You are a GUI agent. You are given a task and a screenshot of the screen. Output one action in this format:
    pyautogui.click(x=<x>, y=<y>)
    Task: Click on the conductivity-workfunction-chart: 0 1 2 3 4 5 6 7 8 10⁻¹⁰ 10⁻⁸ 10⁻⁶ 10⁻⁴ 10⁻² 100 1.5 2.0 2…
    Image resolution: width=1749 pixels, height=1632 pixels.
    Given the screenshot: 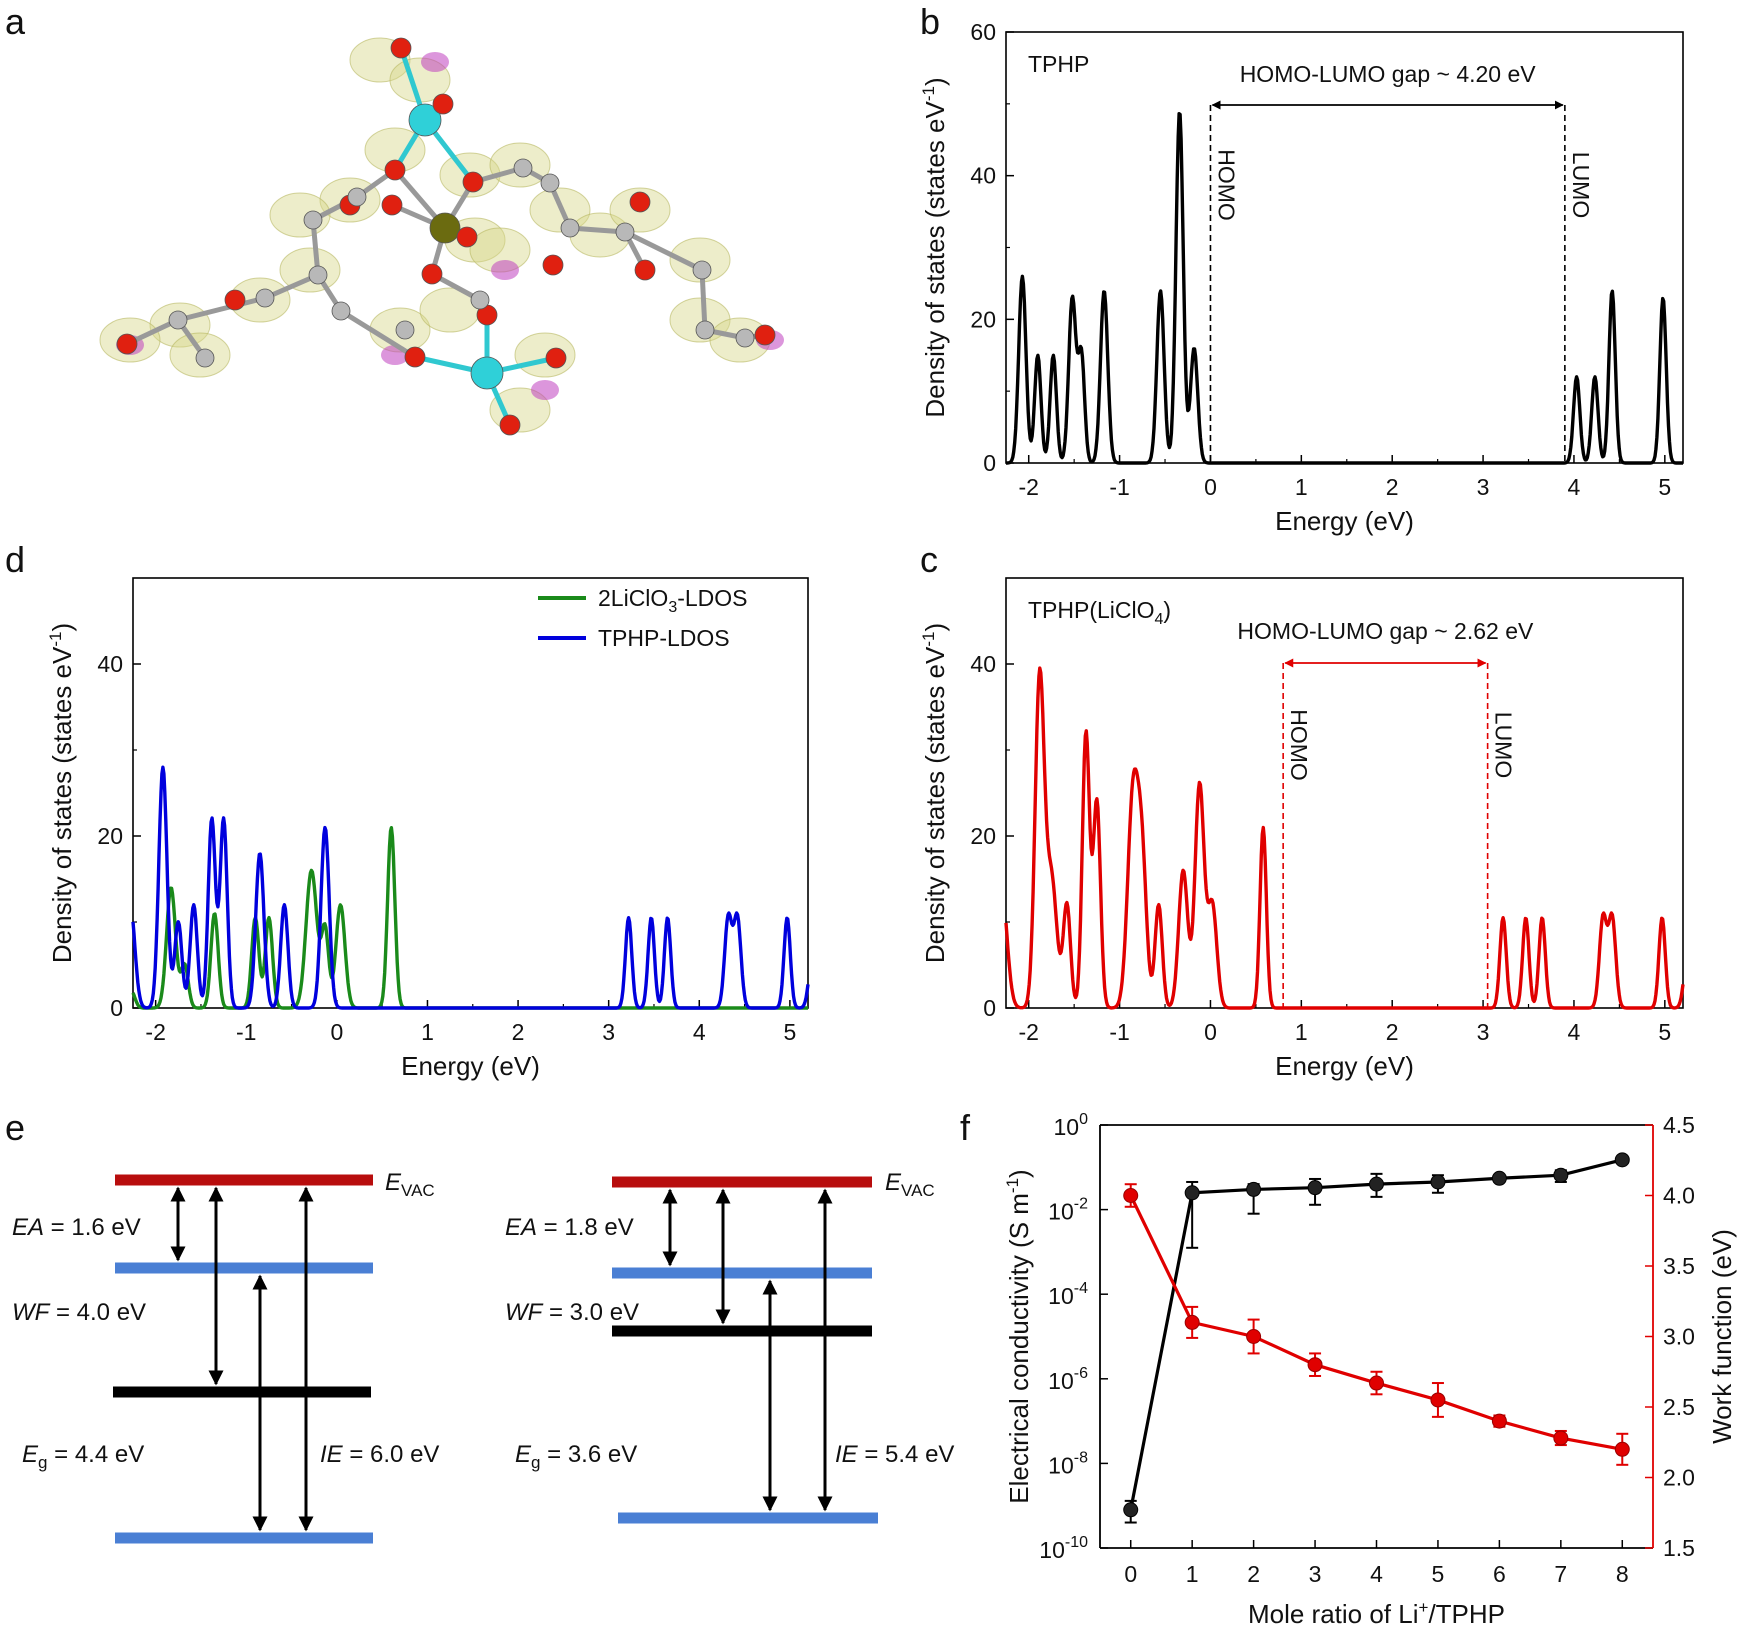 What is the action you would take?
    pyautogui.click(x=1370, y=1370)
    